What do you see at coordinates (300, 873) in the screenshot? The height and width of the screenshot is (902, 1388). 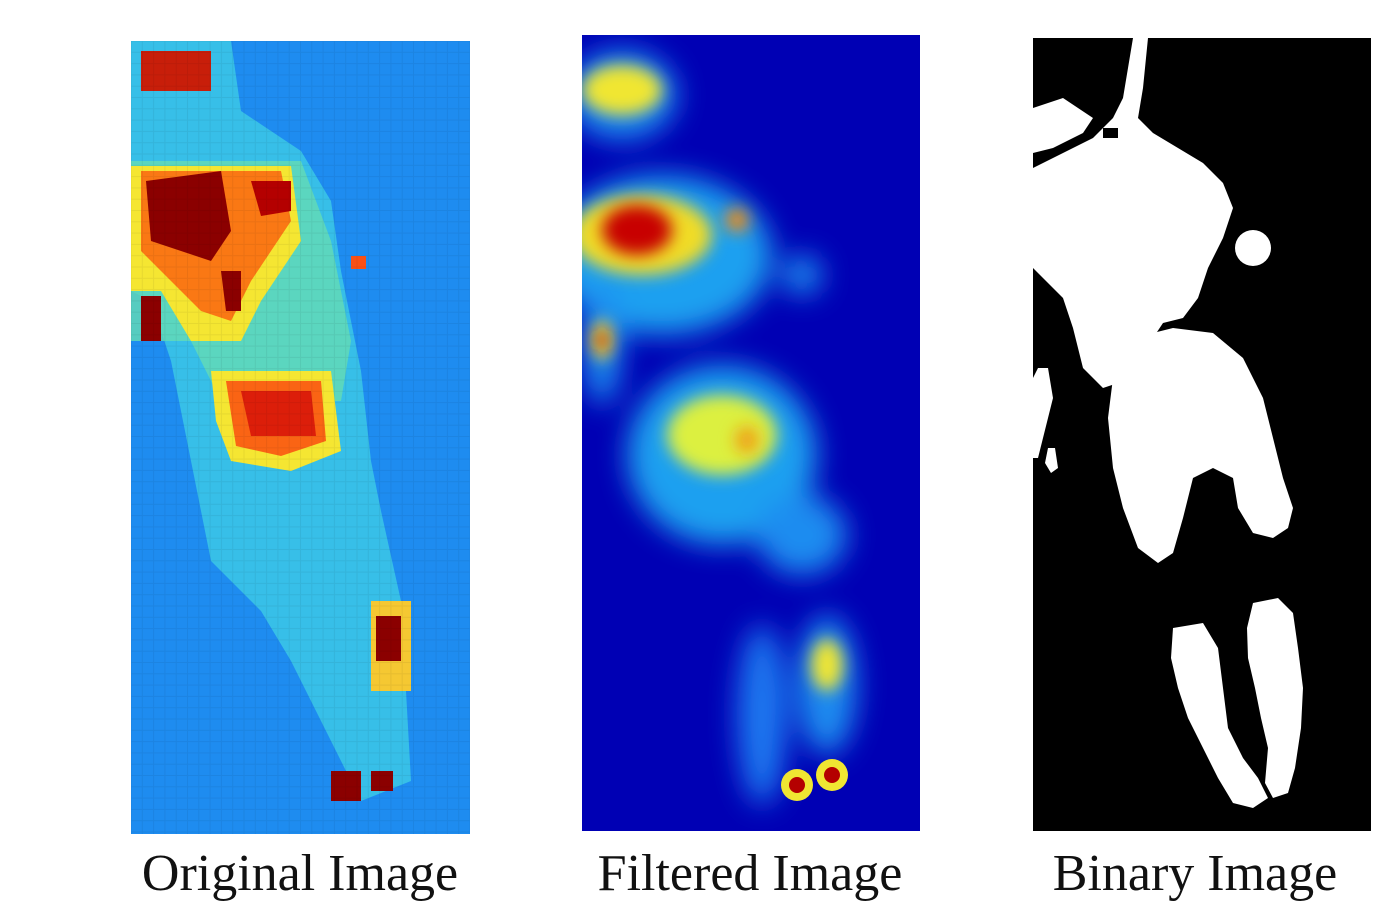 I see `original-image-caption: Original Image` at bounding box center [300, 873].